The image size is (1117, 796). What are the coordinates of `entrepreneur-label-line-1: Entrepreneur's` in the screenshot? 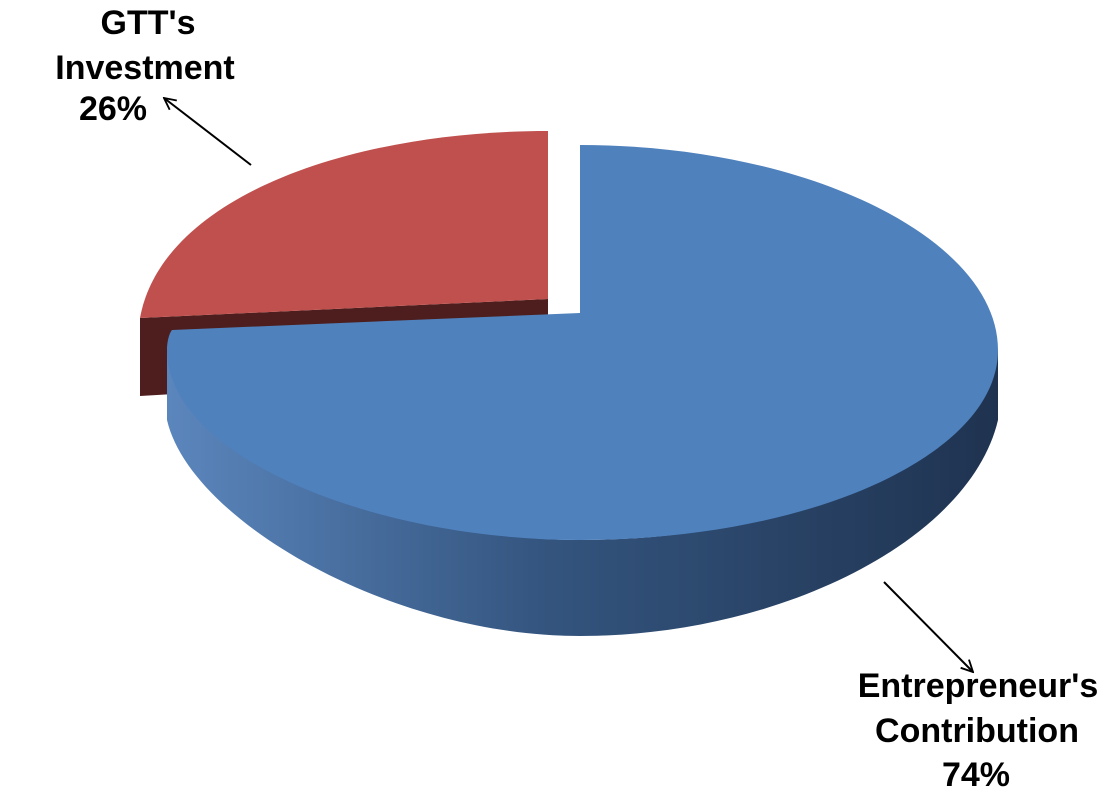 It's located at (978, 686).